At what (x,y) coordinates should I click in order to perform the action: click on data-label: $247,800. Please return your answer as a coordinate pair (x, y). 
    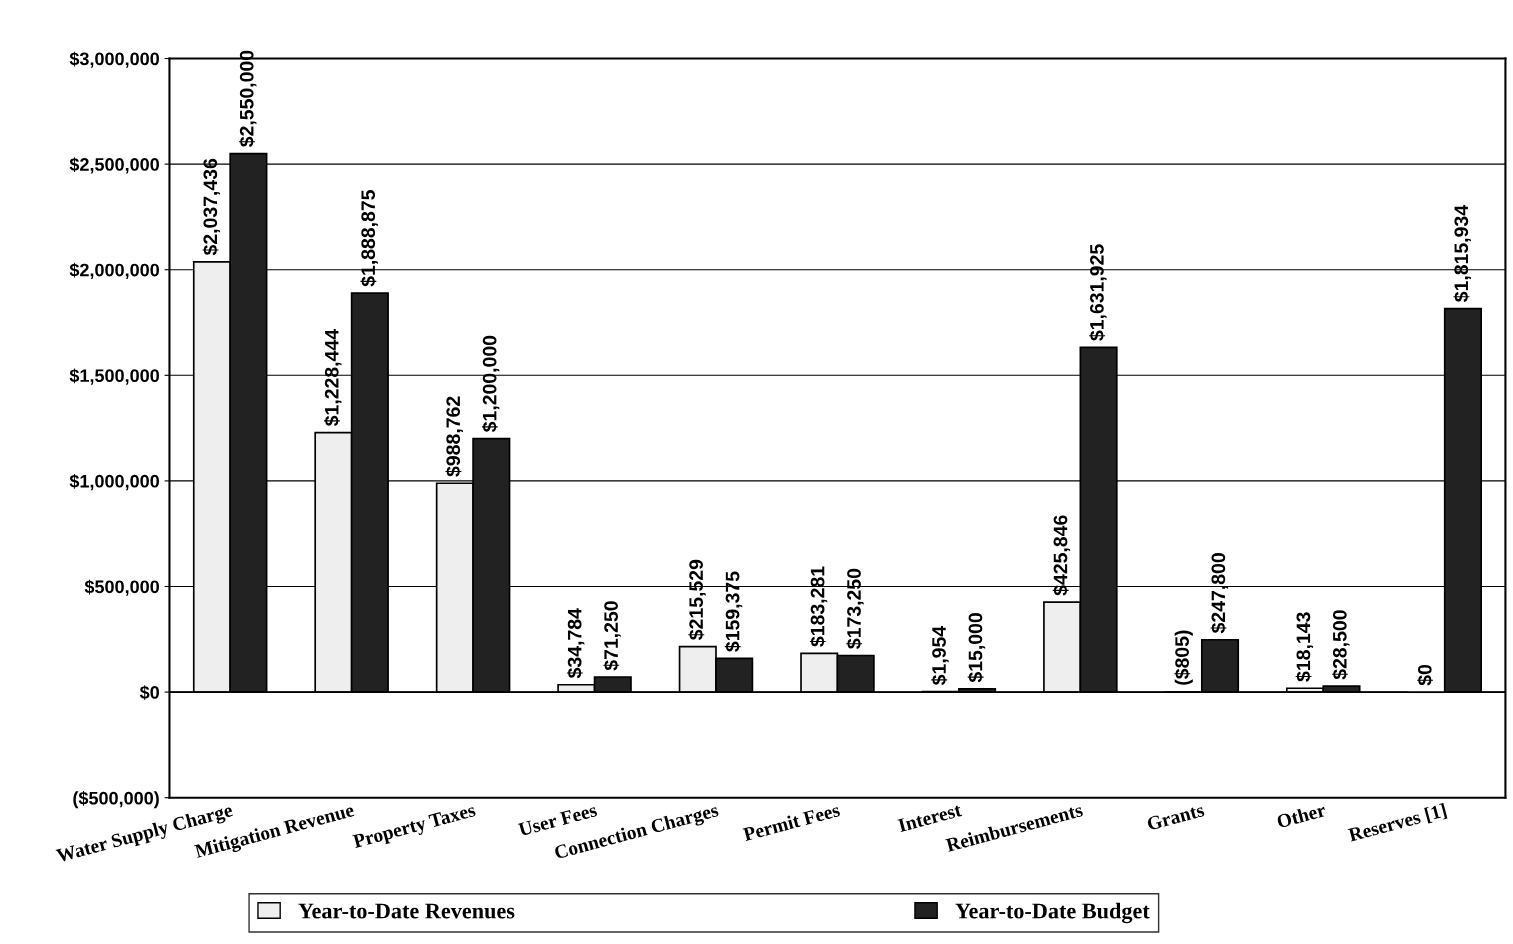
    Looking at the image, I should click on (1219, 593).